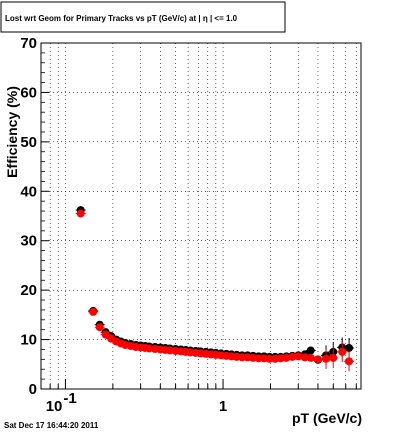 The height and width of the screenshot is (433, 400). I want to click on x-tick-label: 1, so click(223, 406).